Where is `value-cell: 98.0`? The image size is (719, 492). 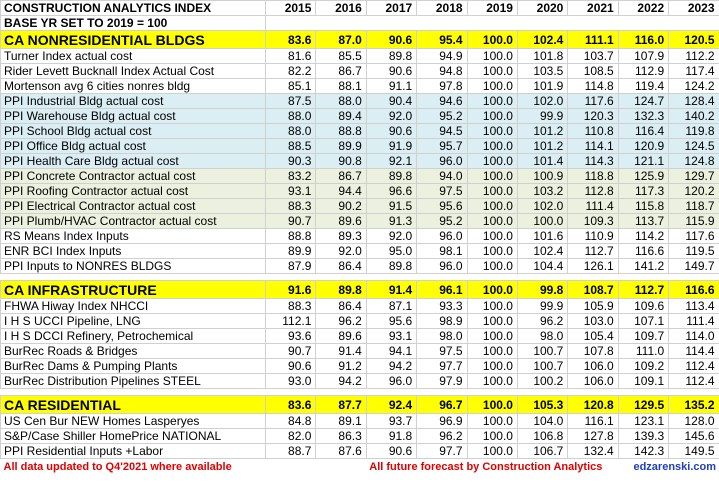 value-cell: 98.0 is located at coordinates (542, 336).